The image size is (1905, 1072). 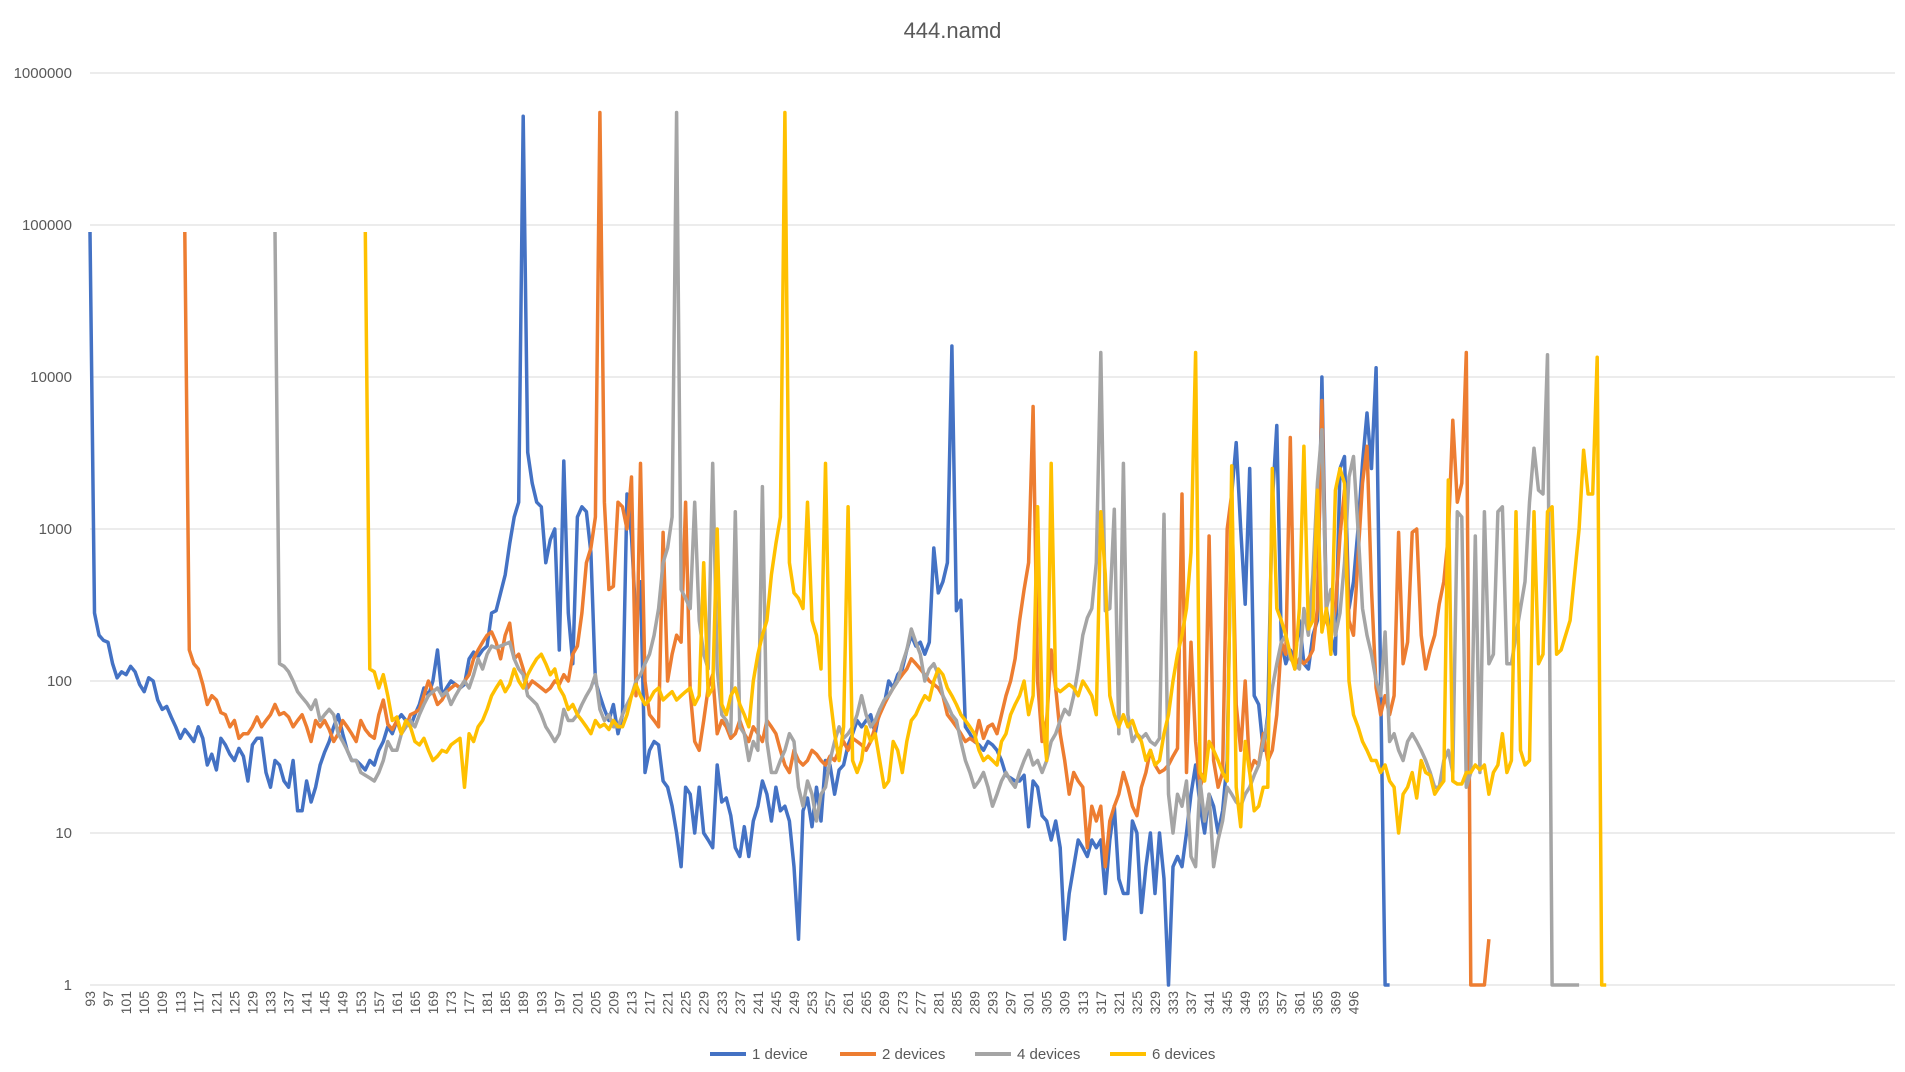 What do you see at coordinates (993, 1003) in the screenshot?
I see `x-tick-label: 293` at bounding box center [993, 1003].